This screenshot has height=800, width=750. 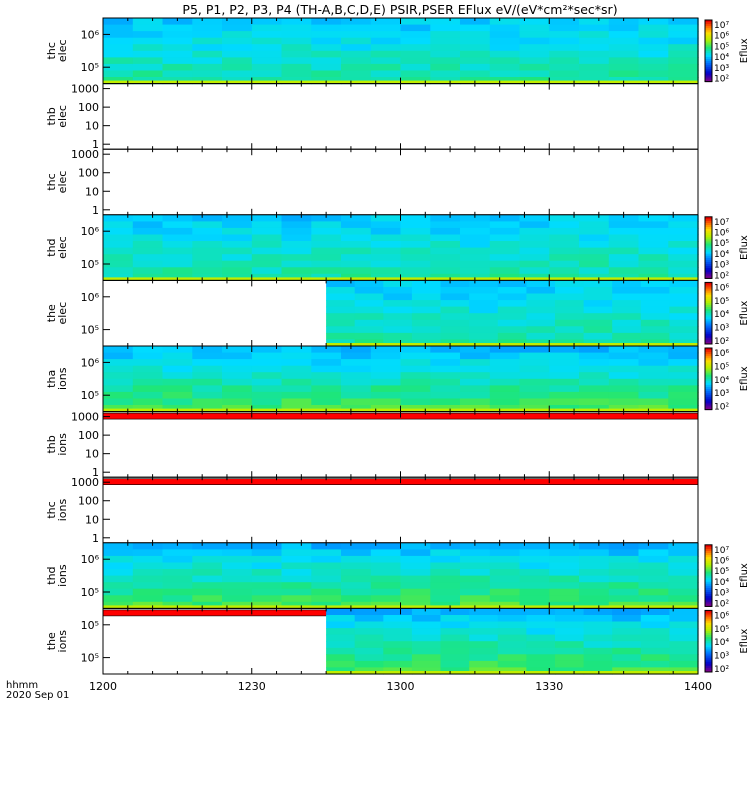 What do you see at coordinates (57, 378) in the screenshot?
I see `panel-label: thaions` at bounding box center [57, 378].